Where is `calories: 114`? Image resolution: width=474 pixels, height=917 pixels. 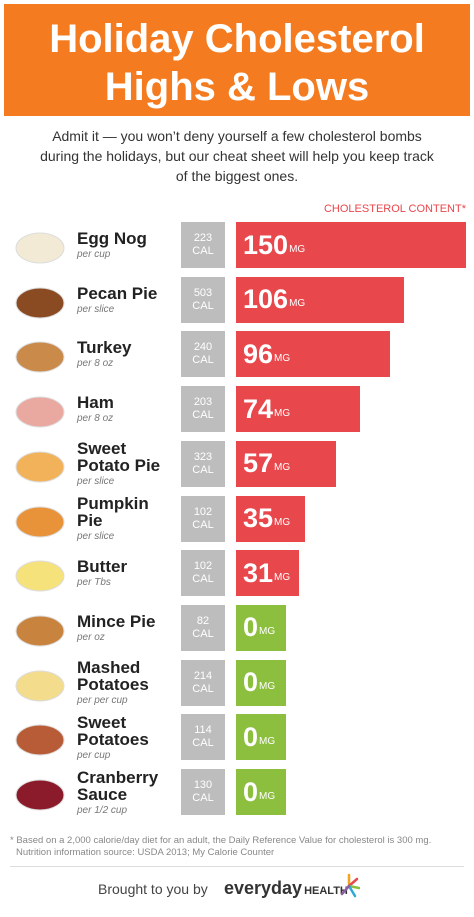 calories: 114 is located at coordinates (203, 730).